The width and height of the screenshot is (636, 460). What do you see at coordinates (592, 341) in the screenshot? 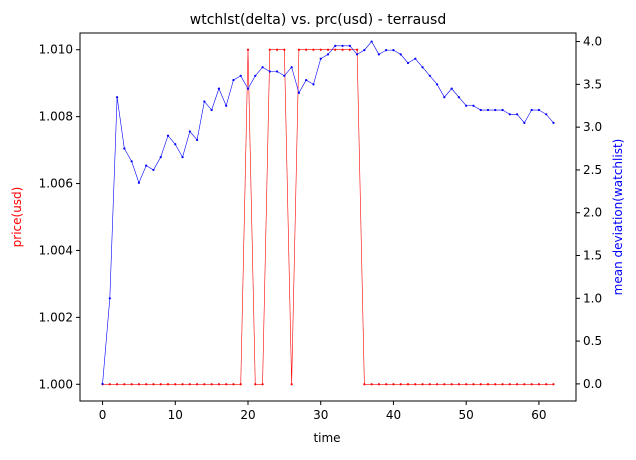
I see `right-y-tick-label: 0.5` at bounding box center [592, 341].